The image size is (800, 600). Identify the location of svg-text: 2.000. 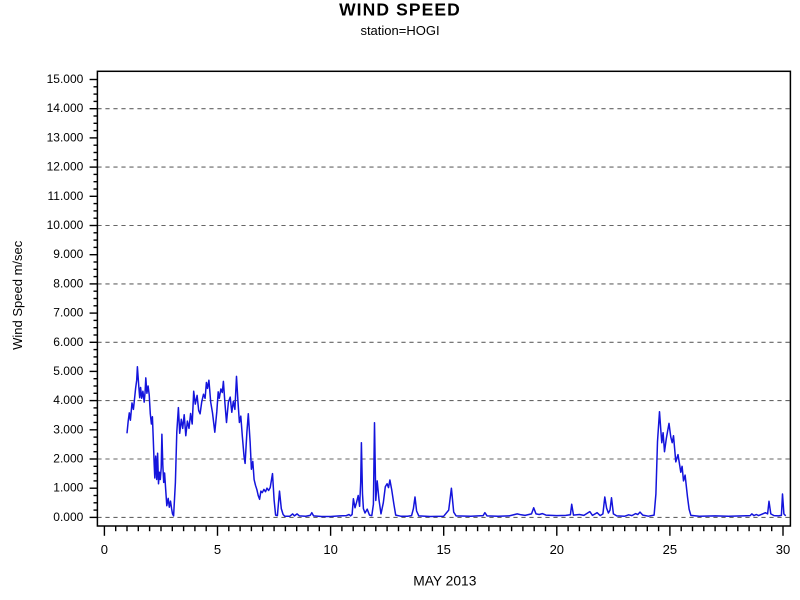
(68, 459).